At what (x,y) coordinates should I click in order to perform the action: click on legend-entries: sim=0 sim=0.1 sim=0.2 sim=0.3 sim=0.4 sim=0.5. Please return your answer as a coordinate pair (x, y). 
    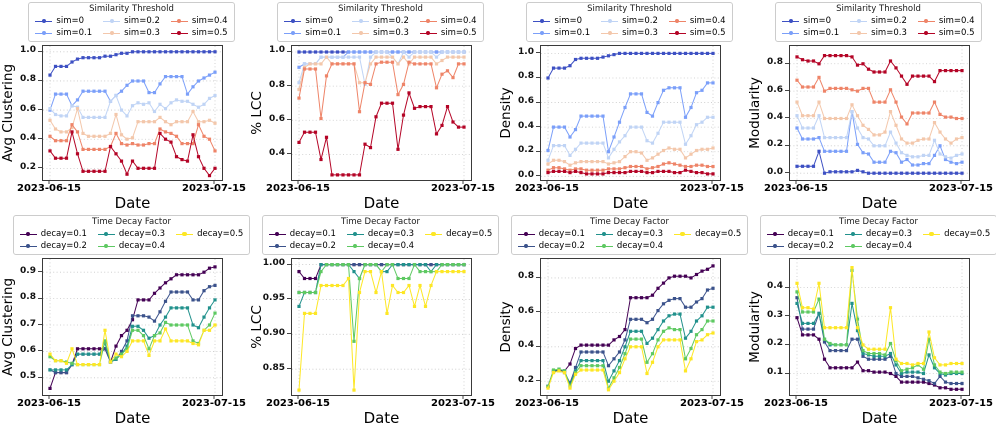
    Looking at the image, I should click on (131, 27).